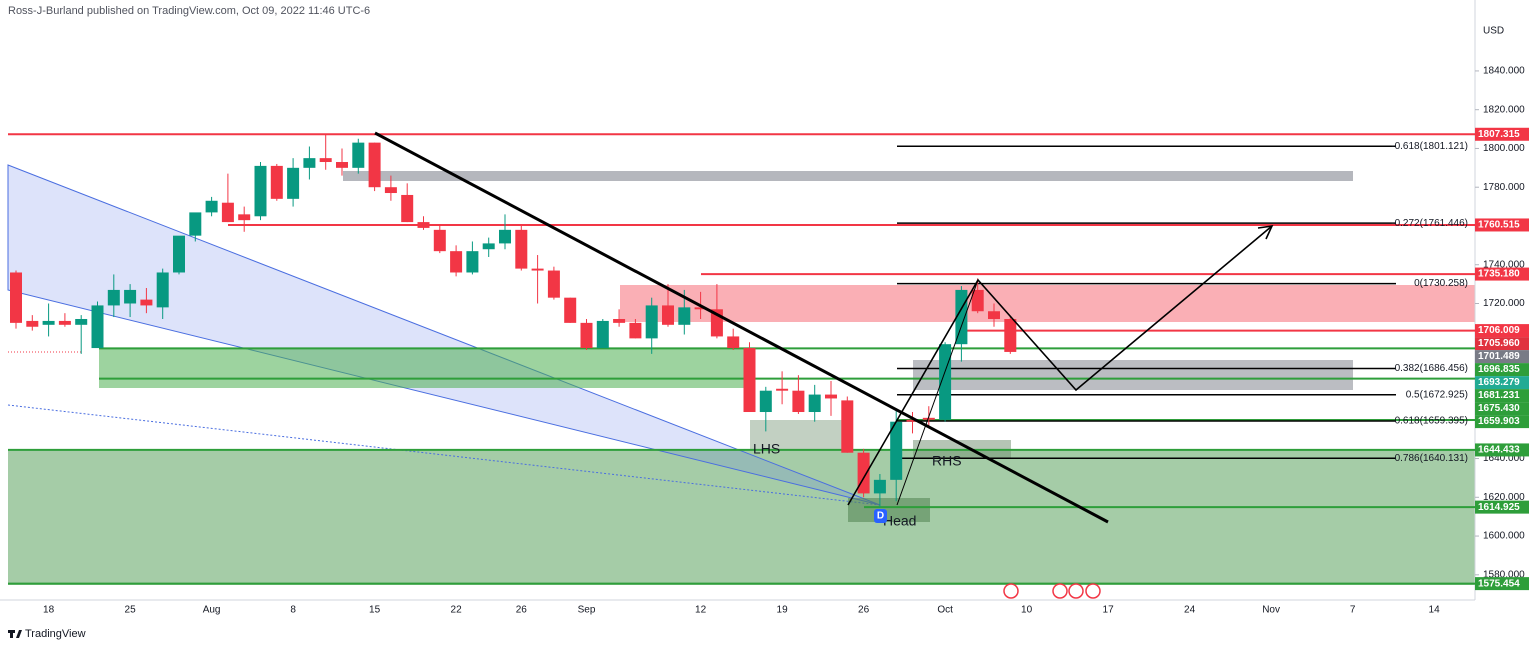 Image resolution: width=1536 pixels, height=648 pixels. Describe the element at coordinates (799, 435) in the screenshot. I see `lhs-box` at that location.